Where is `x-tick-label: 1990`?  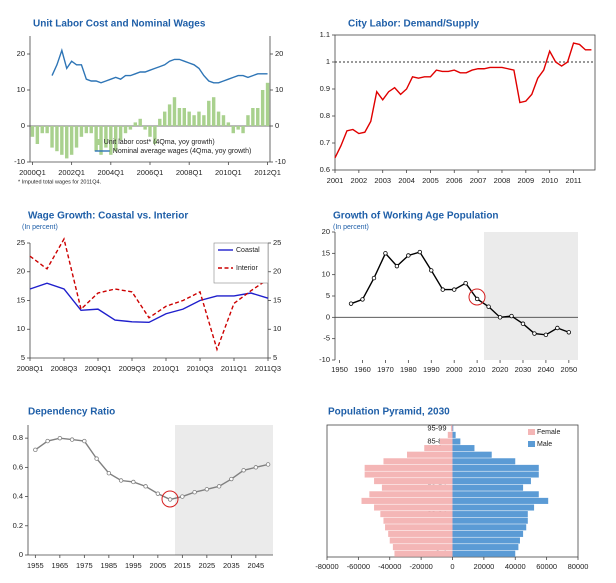 x-tick-label: 1990 is located at coordinates (431, 369).